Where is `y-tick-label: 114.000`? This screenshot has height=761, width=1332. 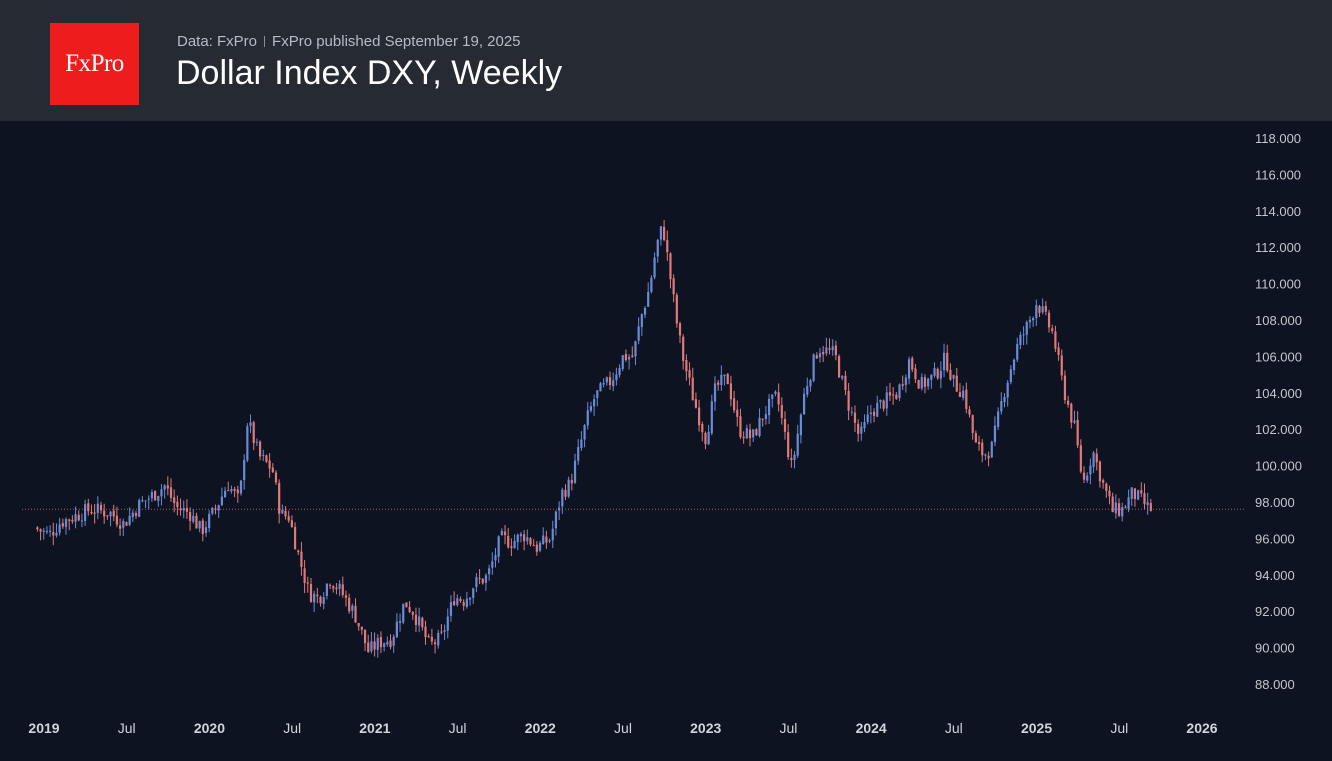
y-tick-label: 114.000 is located at coordinates (1278, 211).